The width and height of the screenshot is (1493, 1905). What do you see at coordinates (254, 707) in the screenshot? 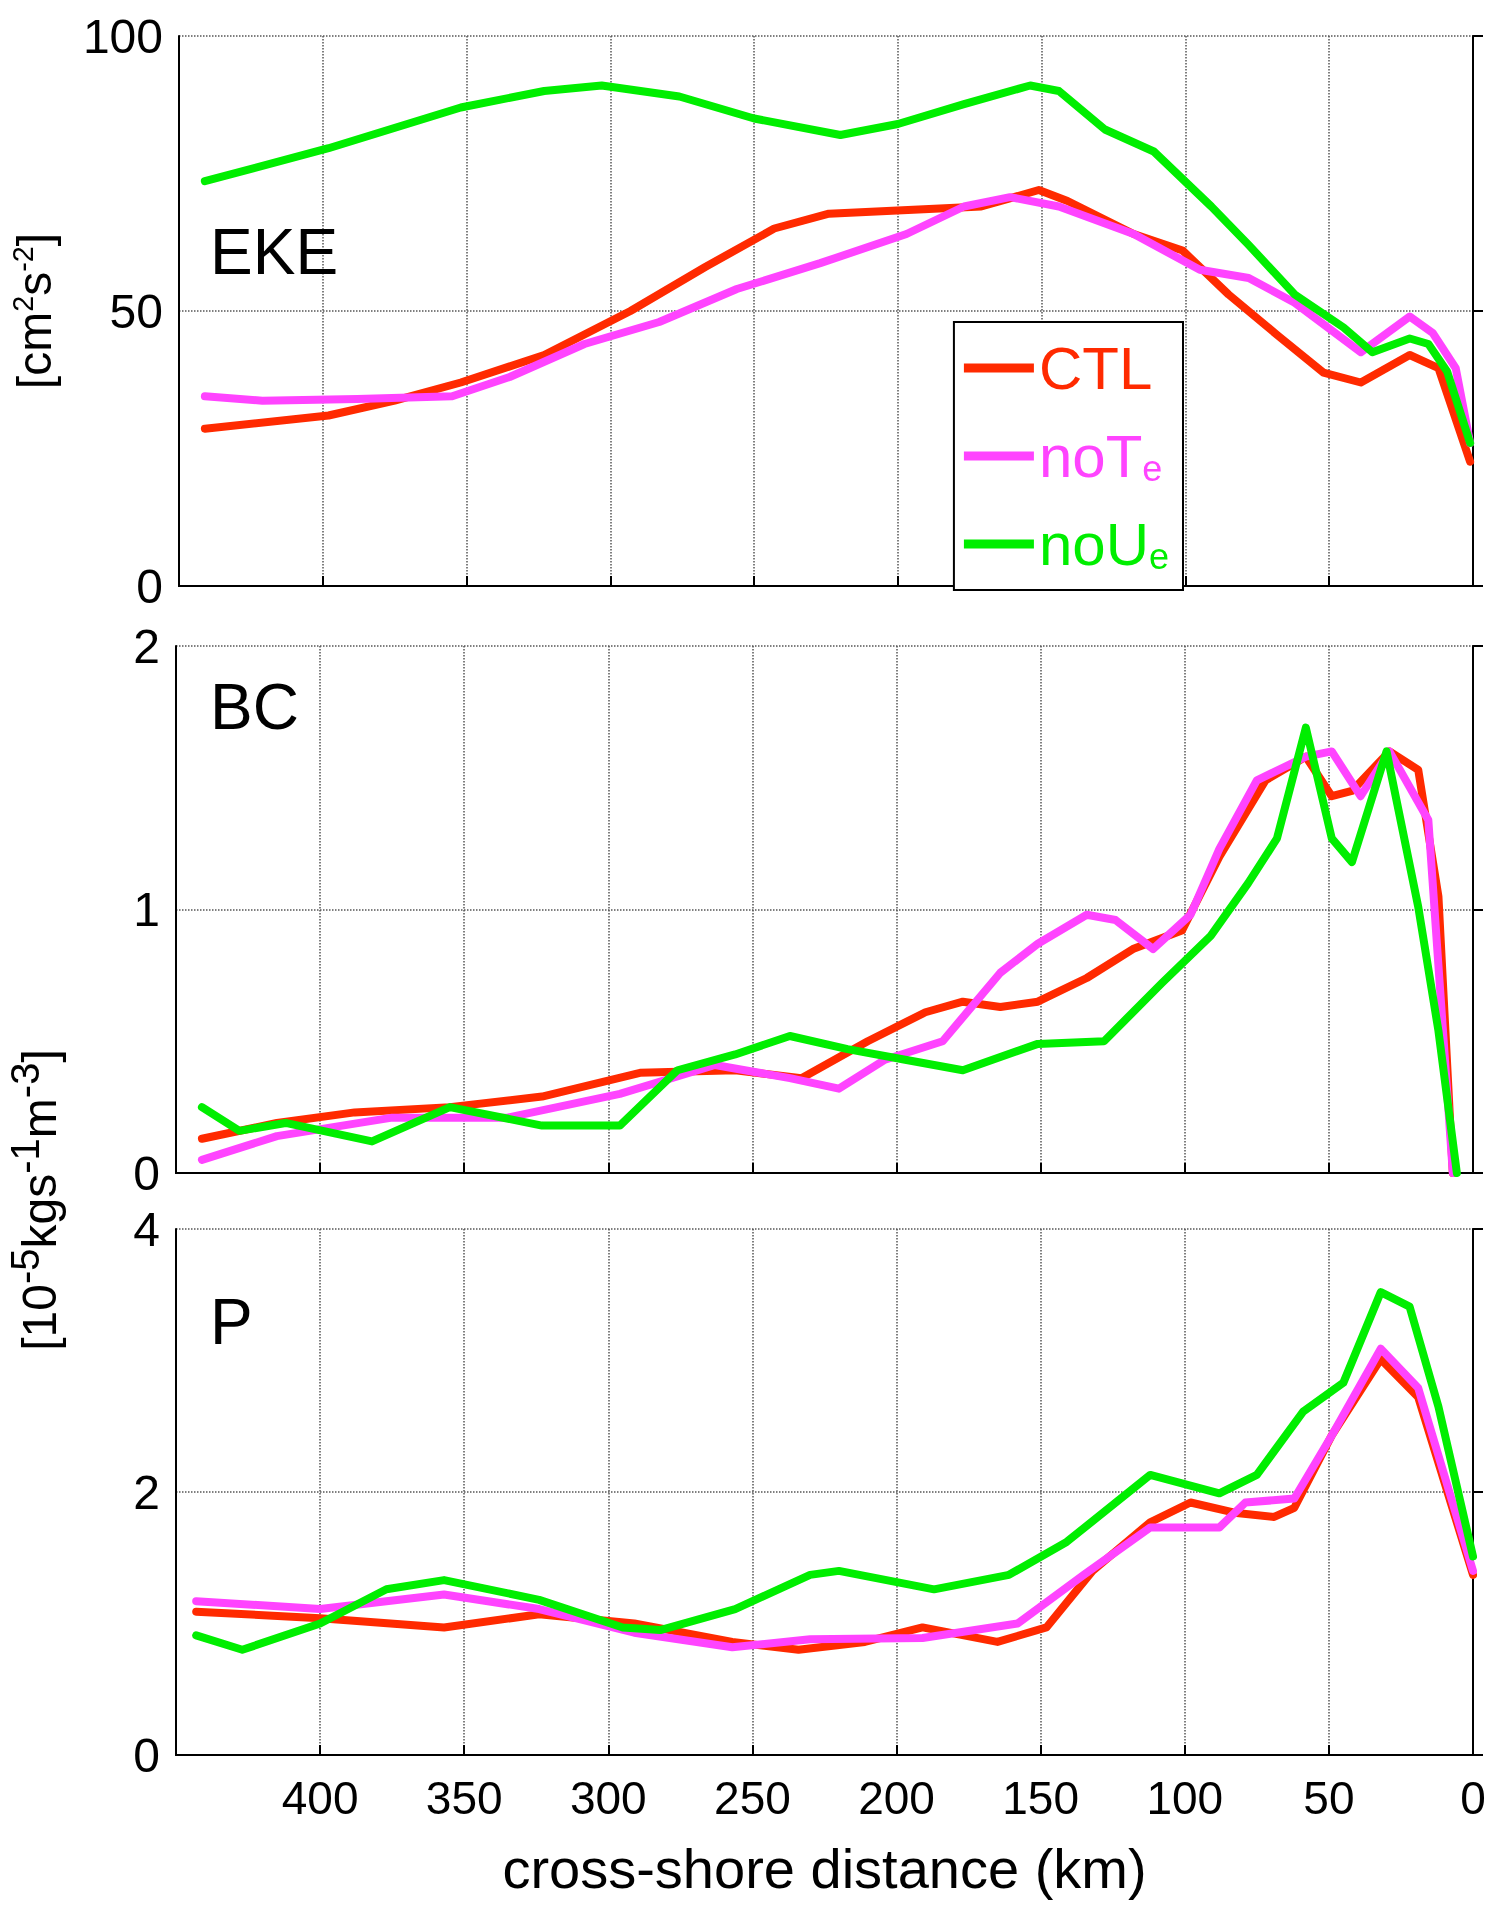
I see `chart-title: BC` at bounding box center [254, 707].